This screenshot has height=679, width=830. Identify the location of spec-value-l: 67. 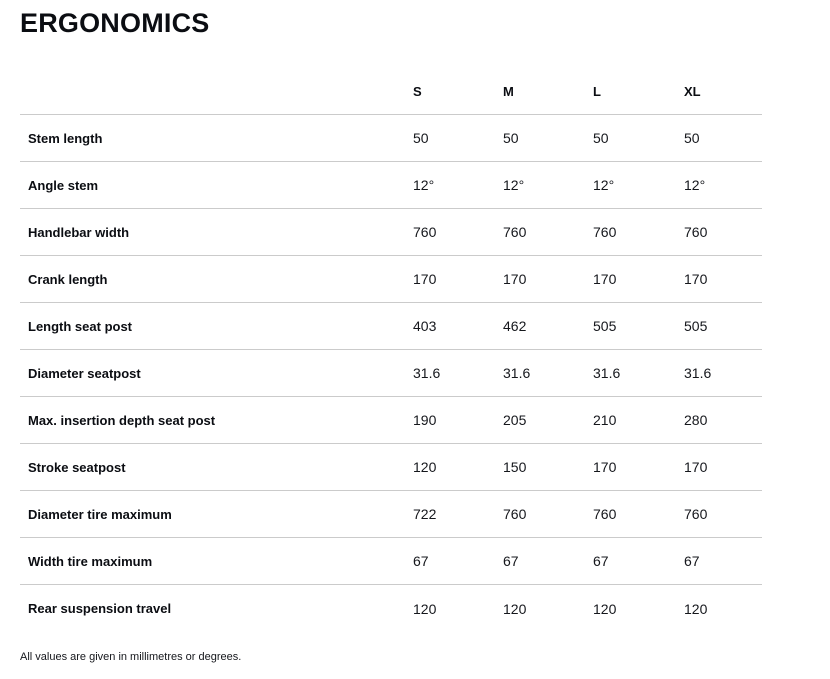
(601, 561).